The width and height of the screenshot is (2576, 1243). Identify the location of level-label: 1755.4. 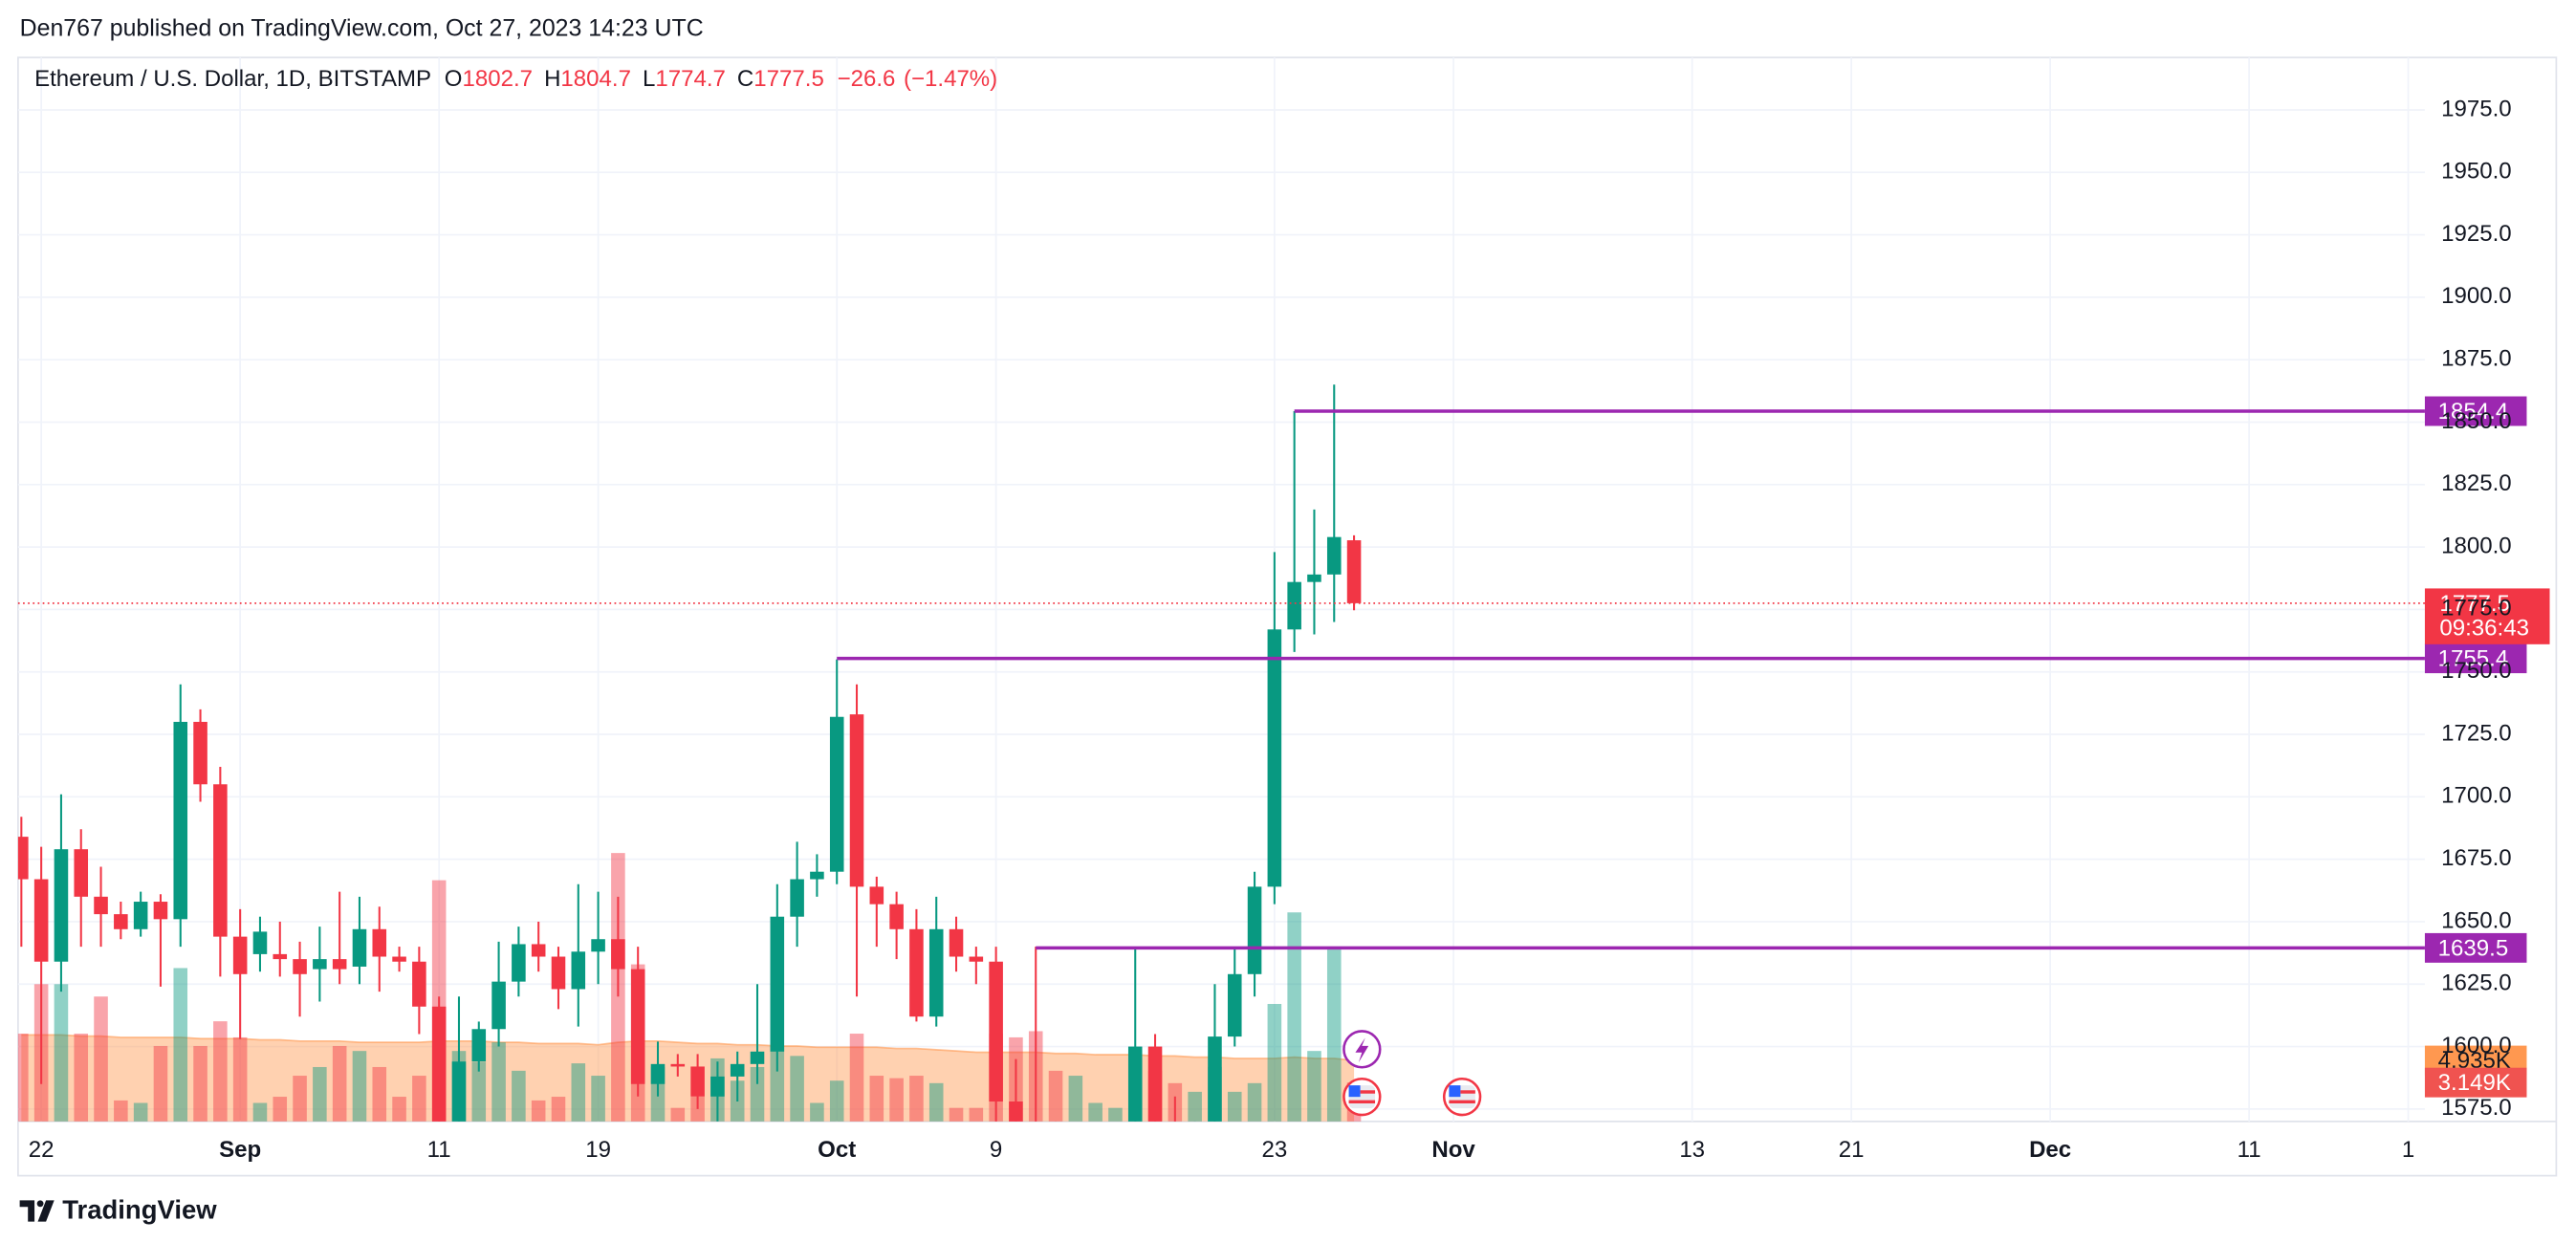
(2473, 659).